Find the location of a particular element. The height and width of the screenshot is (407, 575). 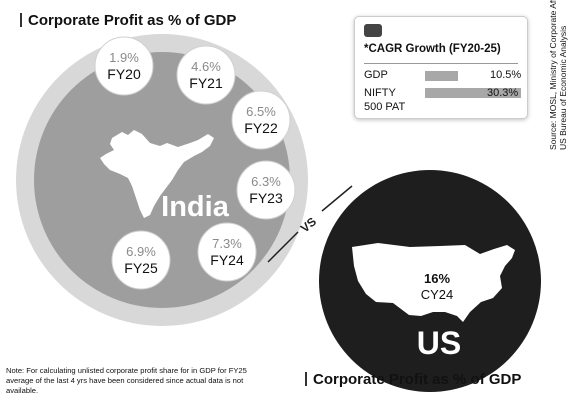

bubble-label-fy21: FY21 is located at coordinates (206, 83).